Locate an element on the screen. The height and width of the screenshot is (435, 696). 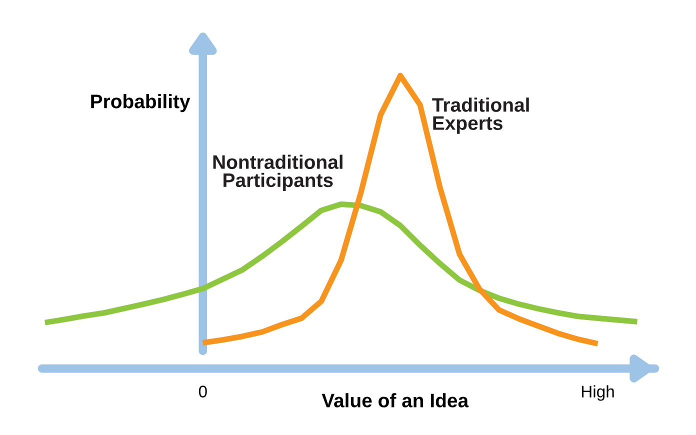
series-label: Traditional Experts is located at coordinates (480, 116).